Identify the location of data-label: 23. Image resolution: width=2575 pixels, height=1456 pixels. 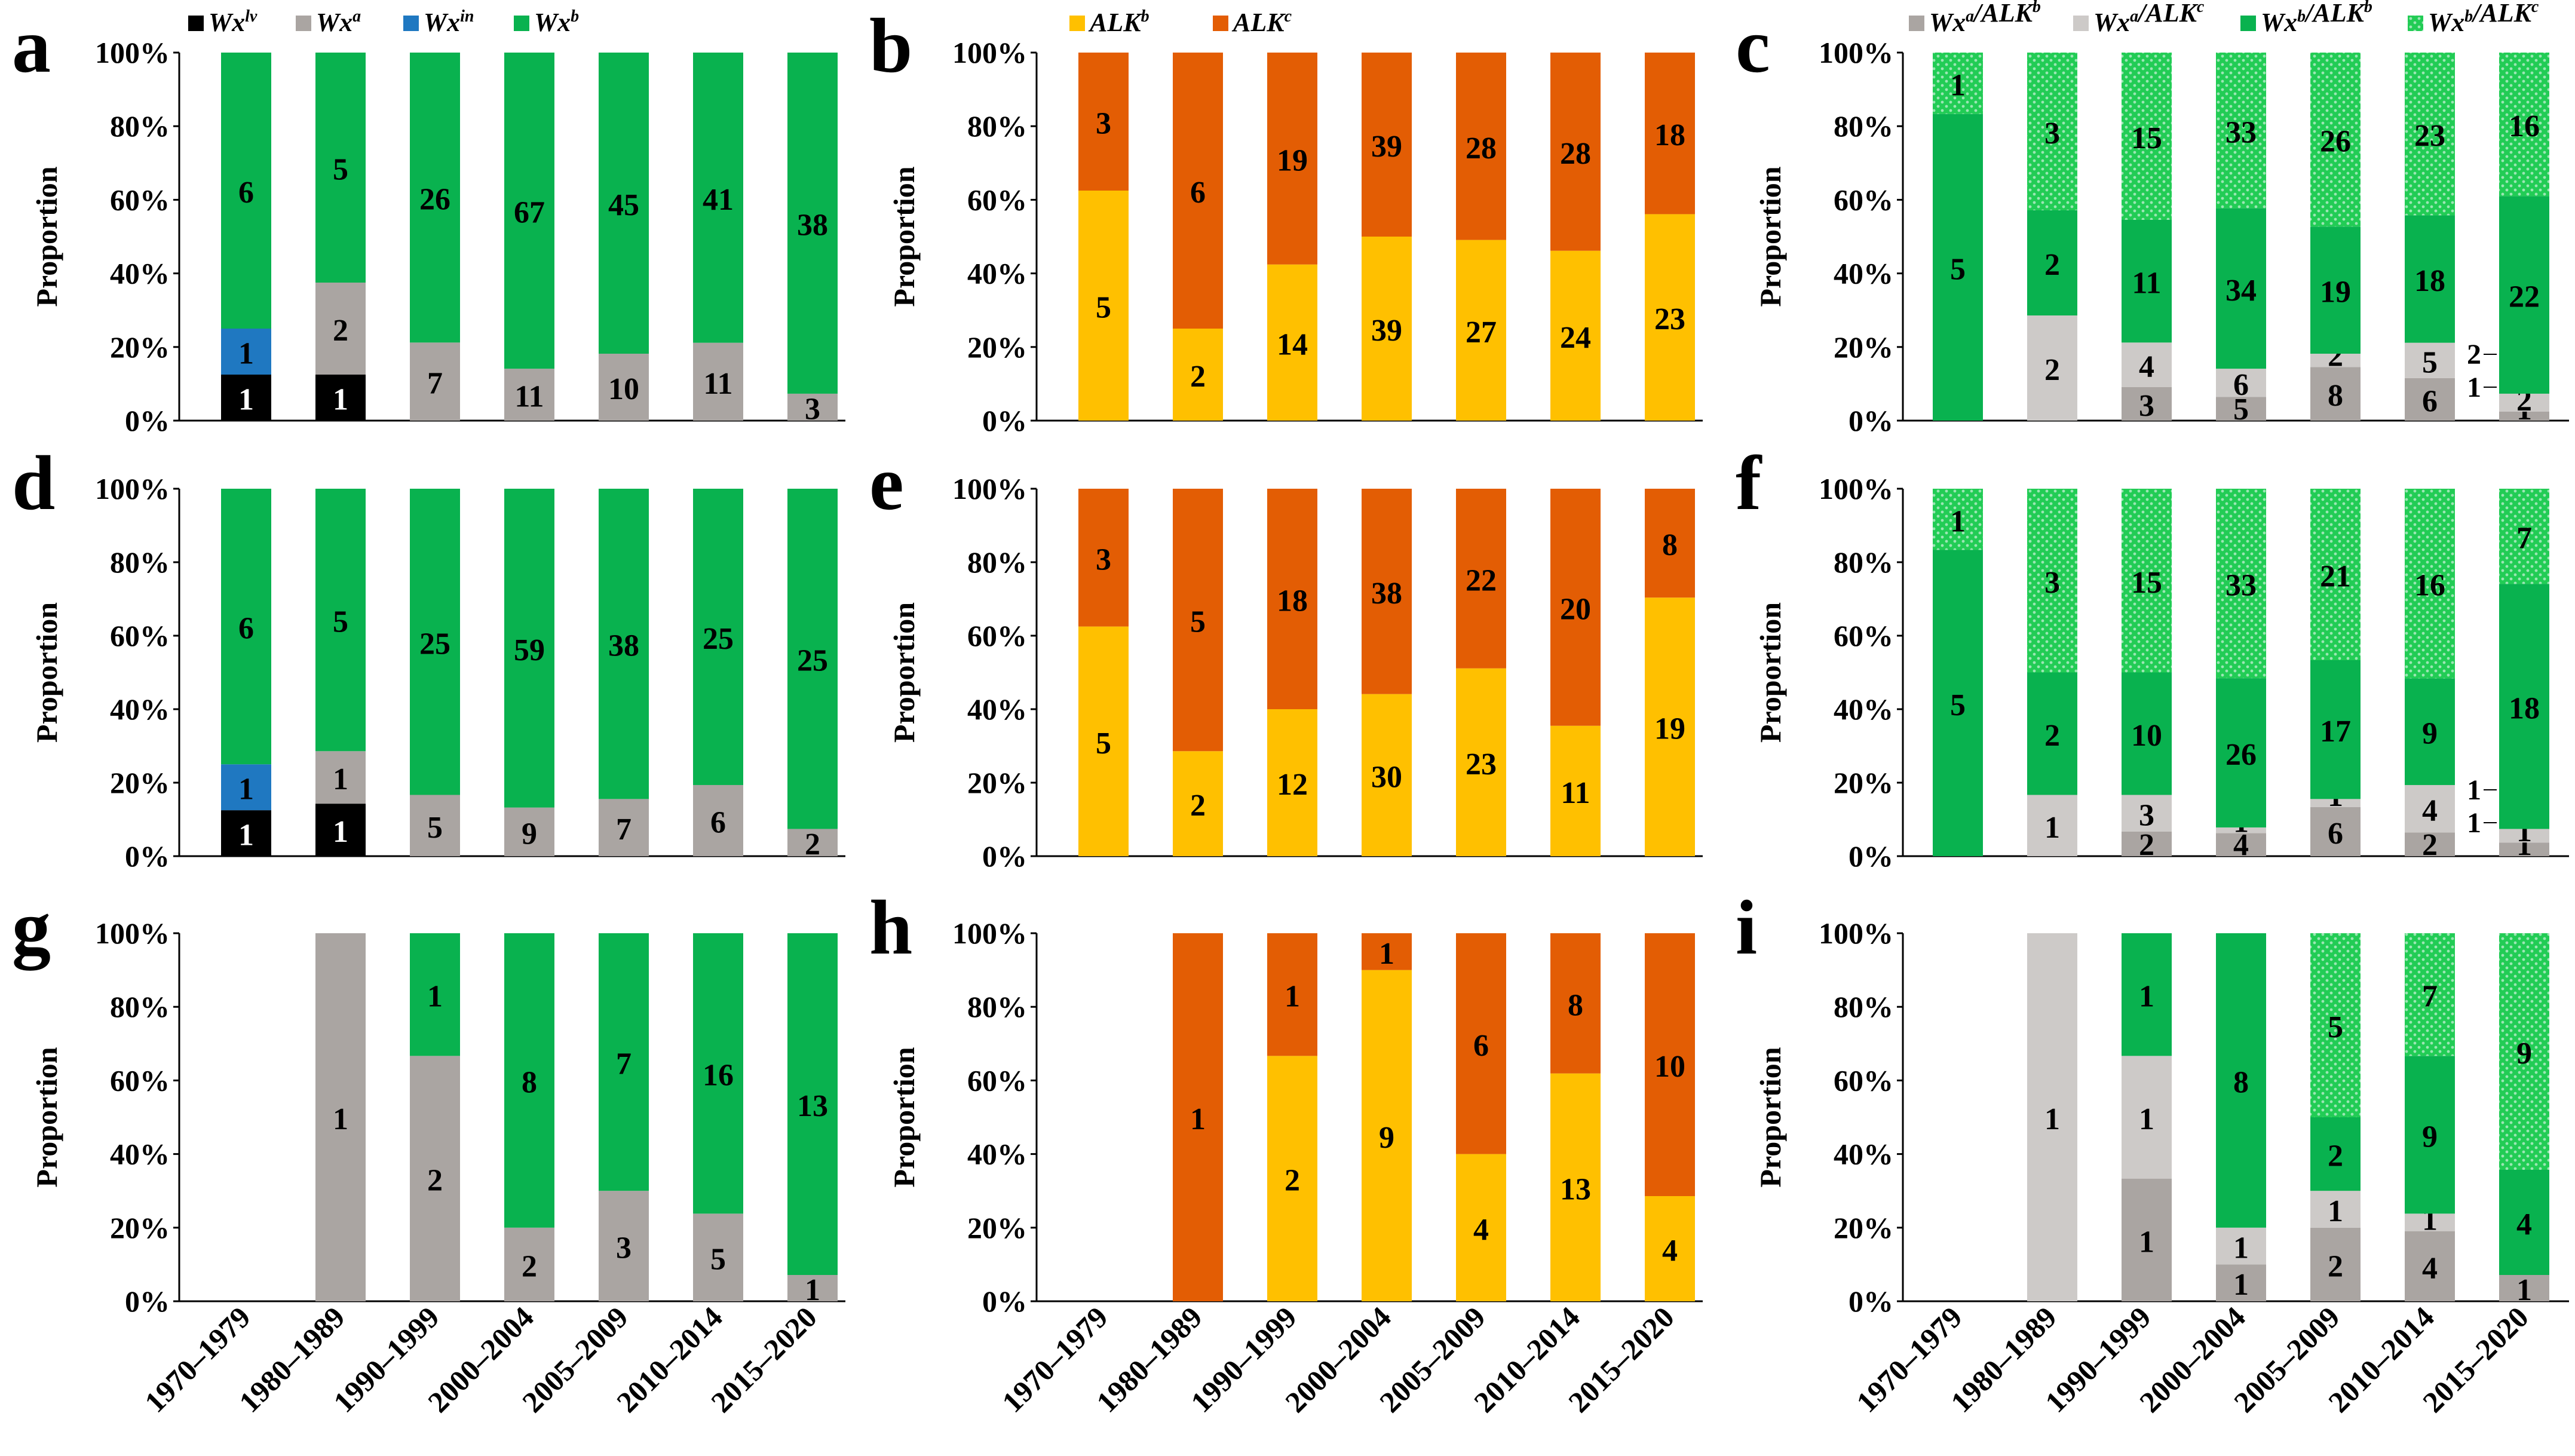
(2429, 136).